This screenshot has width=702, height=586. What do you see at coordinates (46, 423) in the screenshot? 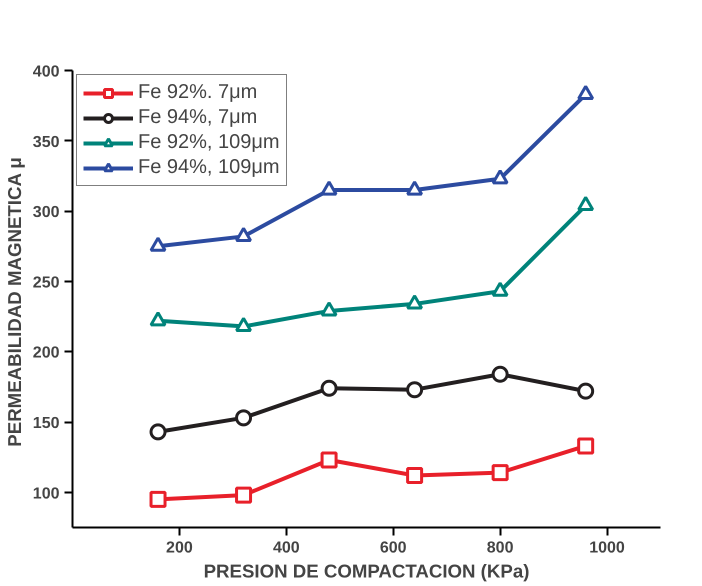
I see `y-tick-label: 150` at bounding box center [46, 423].